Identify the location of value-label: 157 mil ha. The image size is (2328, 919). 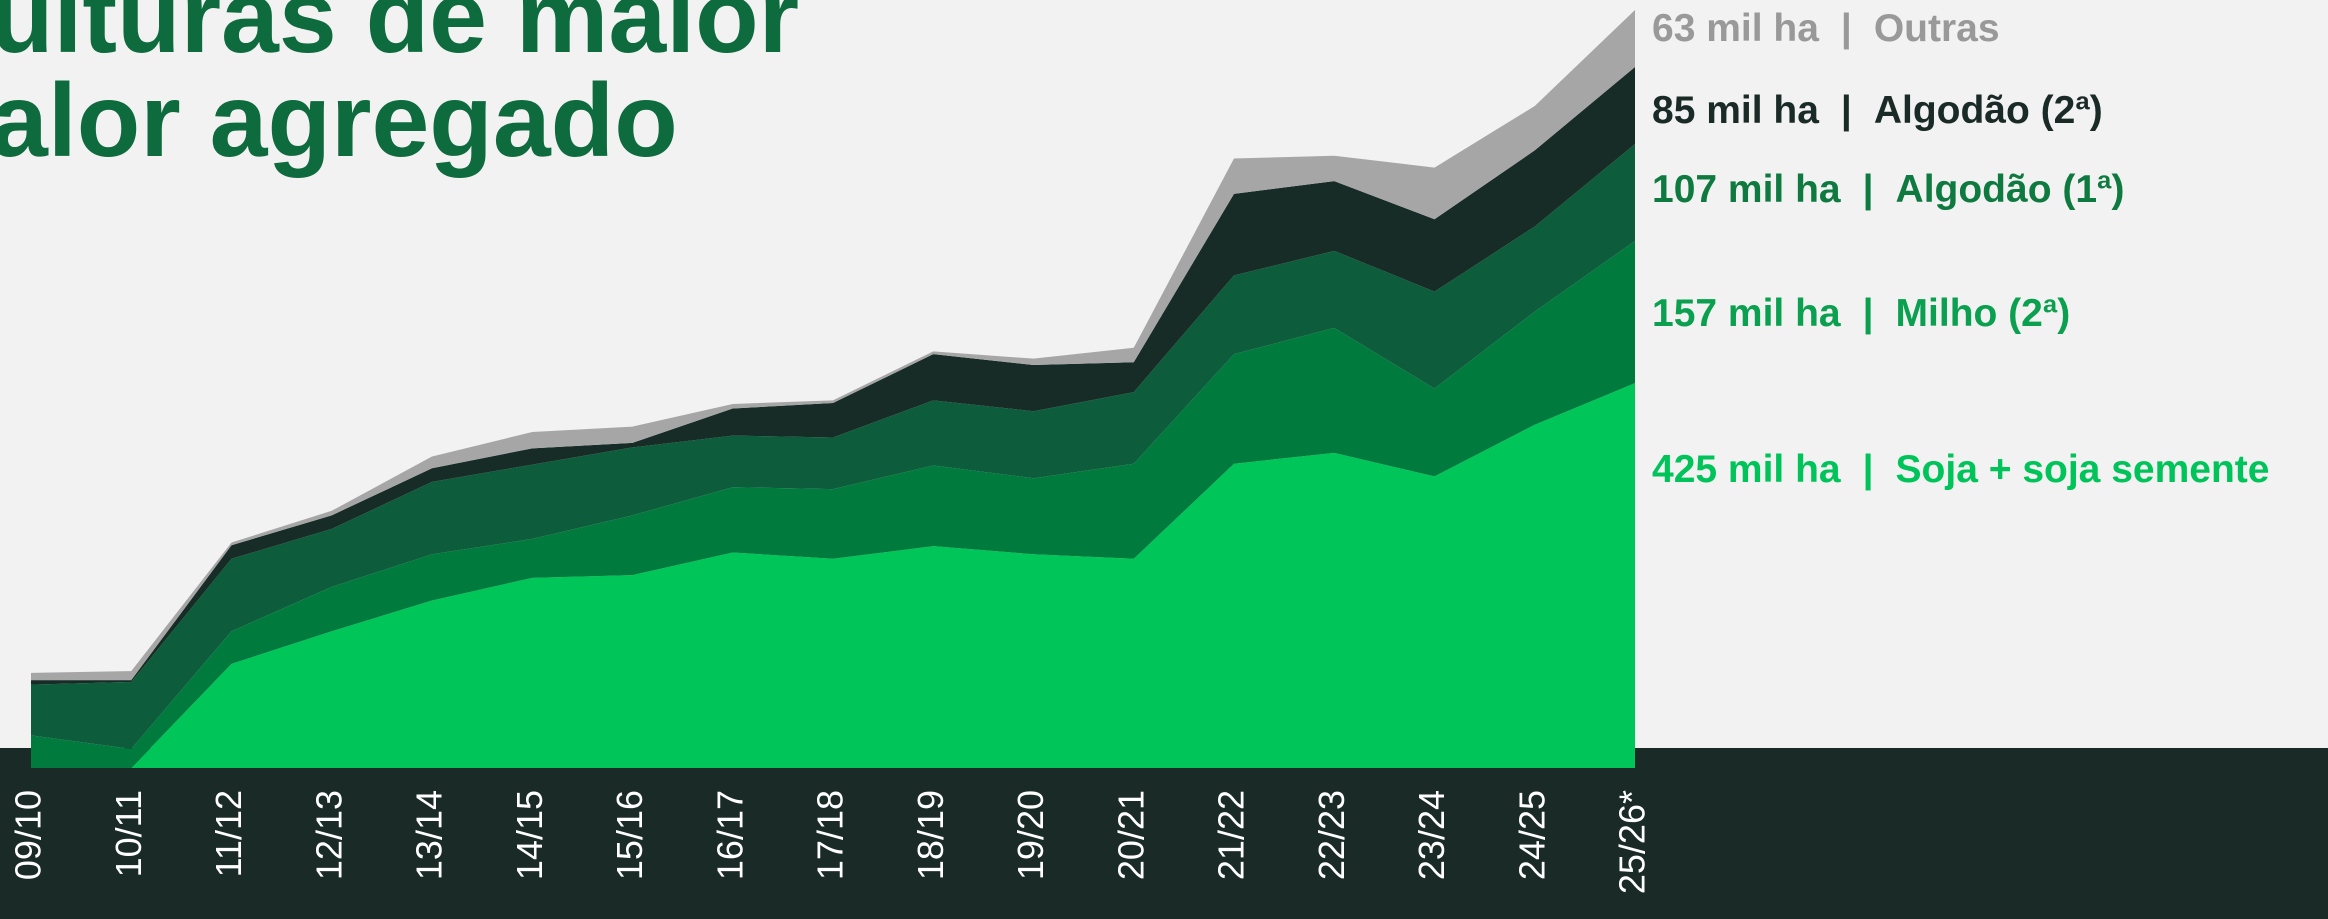
(1746, 313).